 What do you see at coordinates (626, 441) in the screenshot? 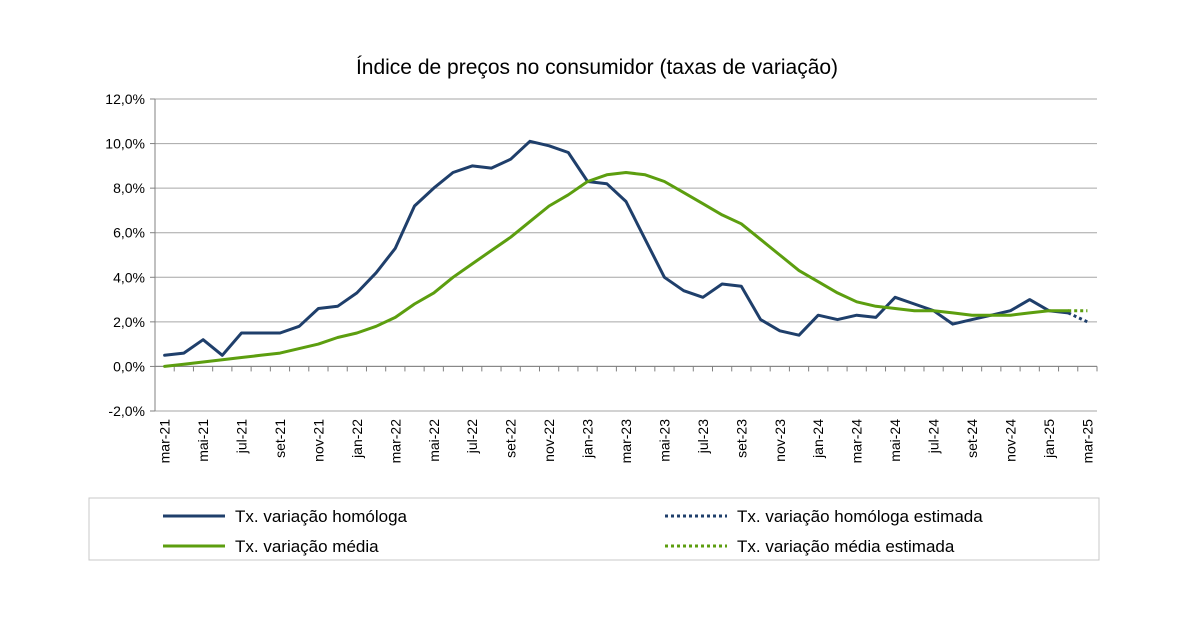
I see `x-tick-label: mar-23` at bounding box center [626, 441].